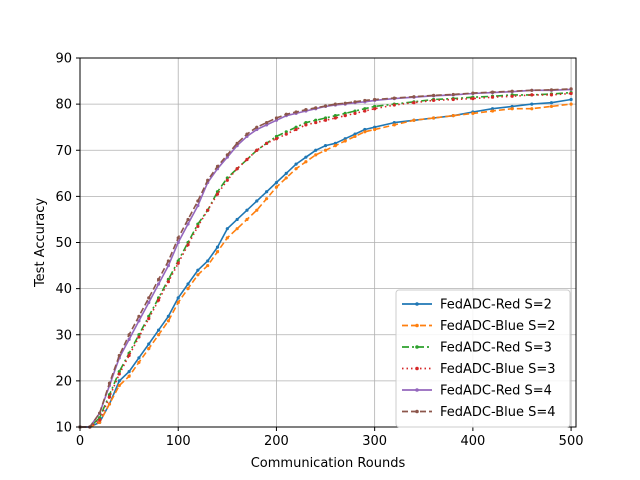 Image resolution: width=640 pixels, height=480 pixels. I want to click on y-tick-label: 40, so click(63, 289).